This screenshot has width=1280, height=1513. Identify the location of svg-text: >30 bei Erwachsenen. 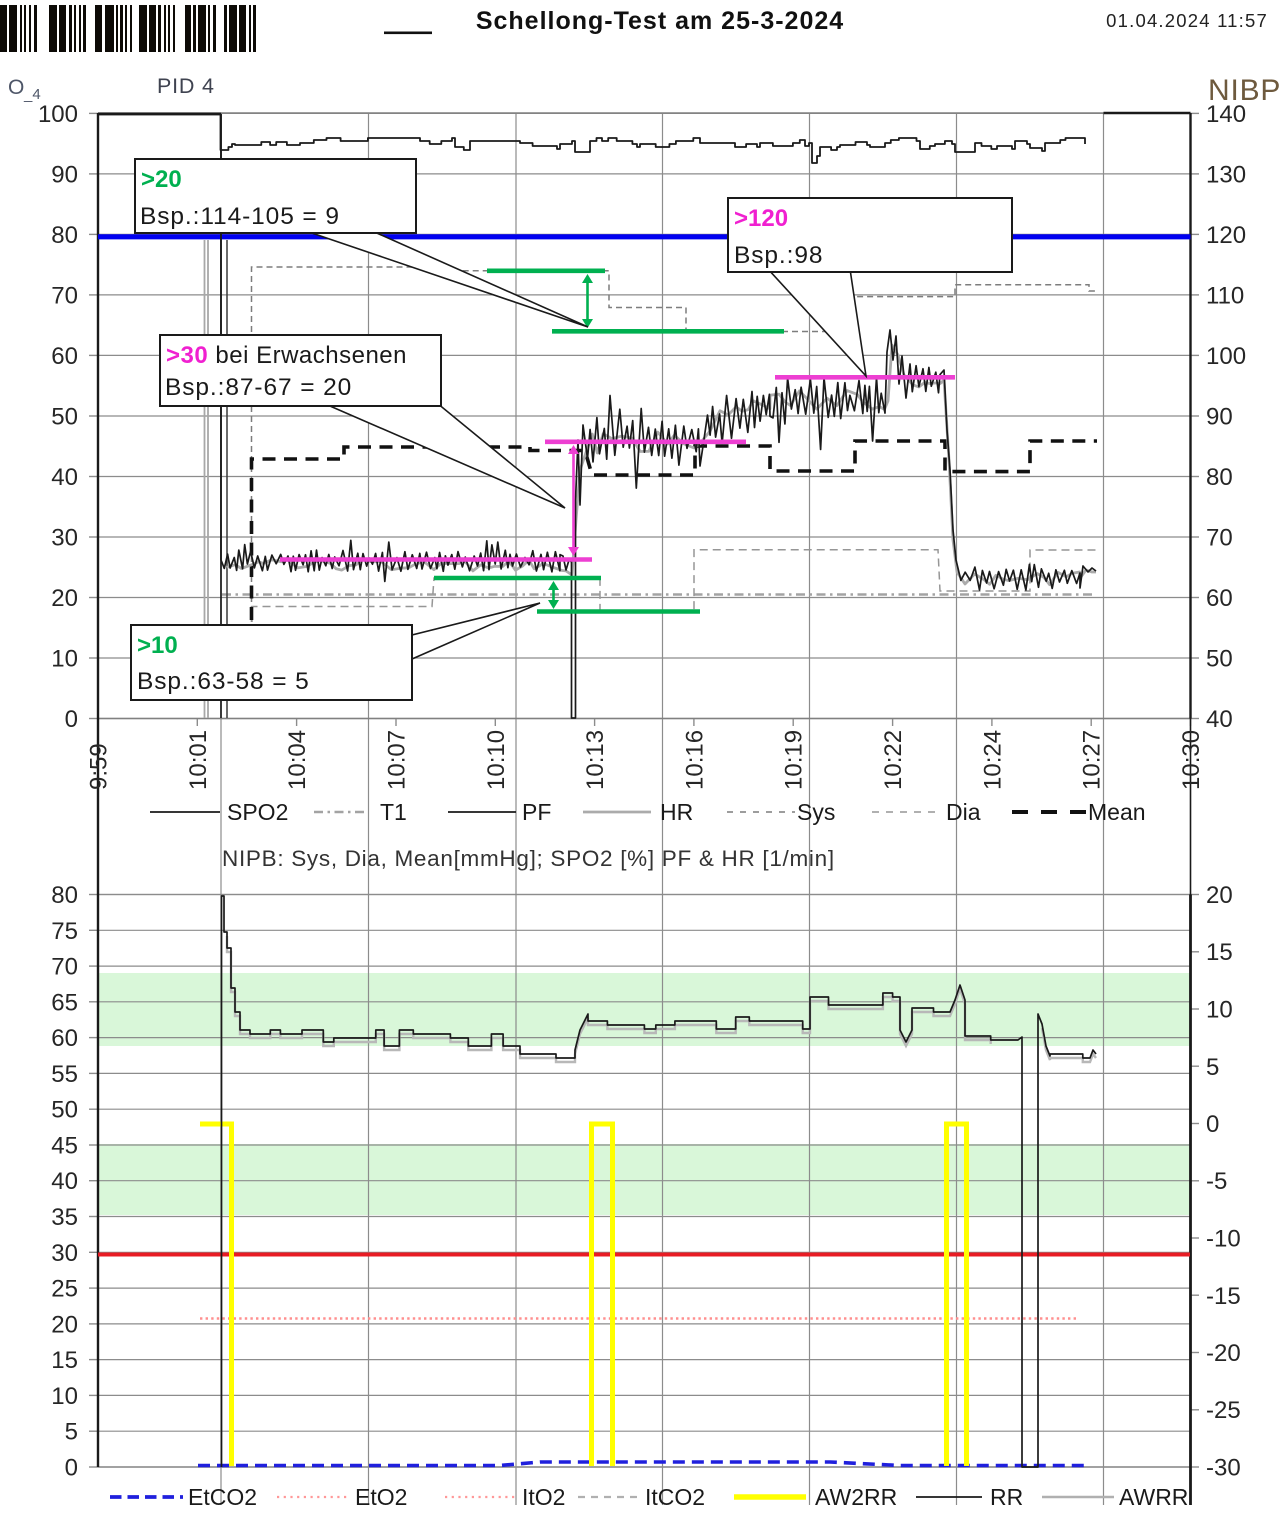
(286, 355).